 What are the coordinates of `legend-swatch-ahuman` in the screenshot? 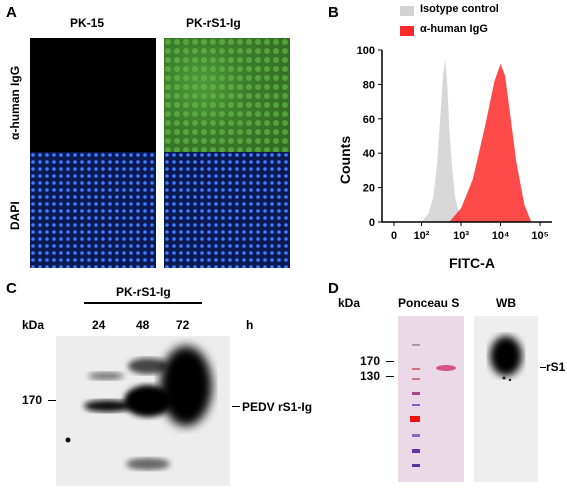 It's located at (407, 31).